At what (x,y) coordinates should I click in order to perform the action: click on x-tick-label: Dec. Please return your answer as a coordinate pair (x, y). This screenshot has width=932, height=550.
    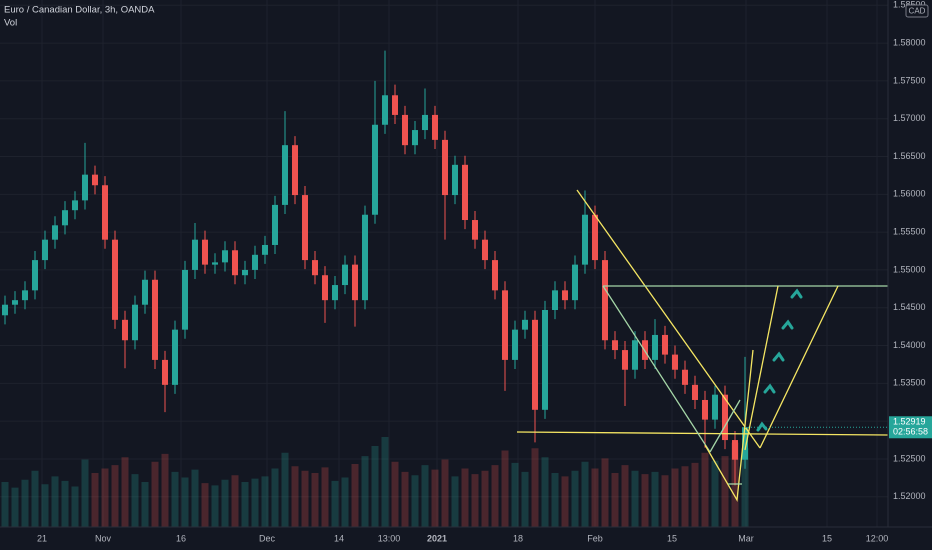
    Looking at the image, I should click on (267, 538).